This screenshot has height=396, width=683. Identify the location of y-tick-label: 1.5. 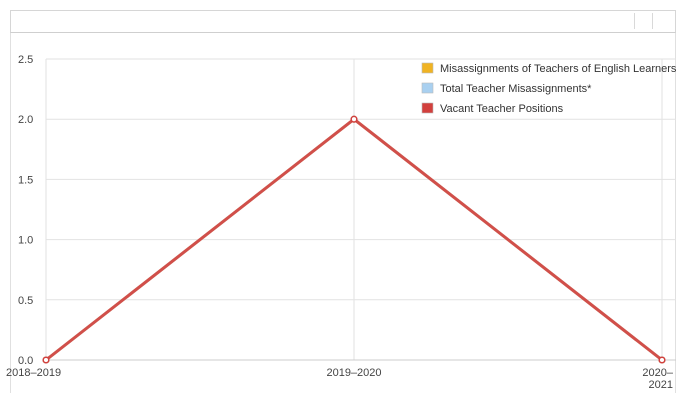
(25, 180).